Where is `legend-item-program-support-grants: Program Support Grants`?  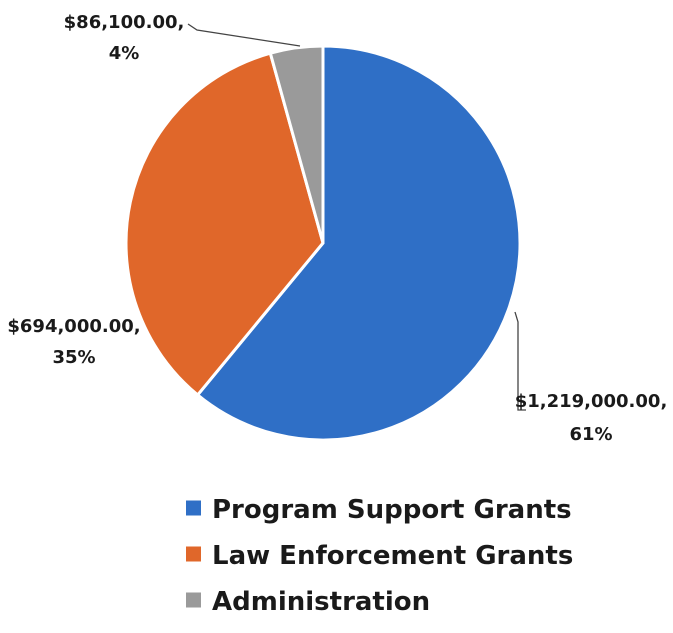
legend-item-program-support-grants: Program Support Grants is located at coordinates (379, 510).